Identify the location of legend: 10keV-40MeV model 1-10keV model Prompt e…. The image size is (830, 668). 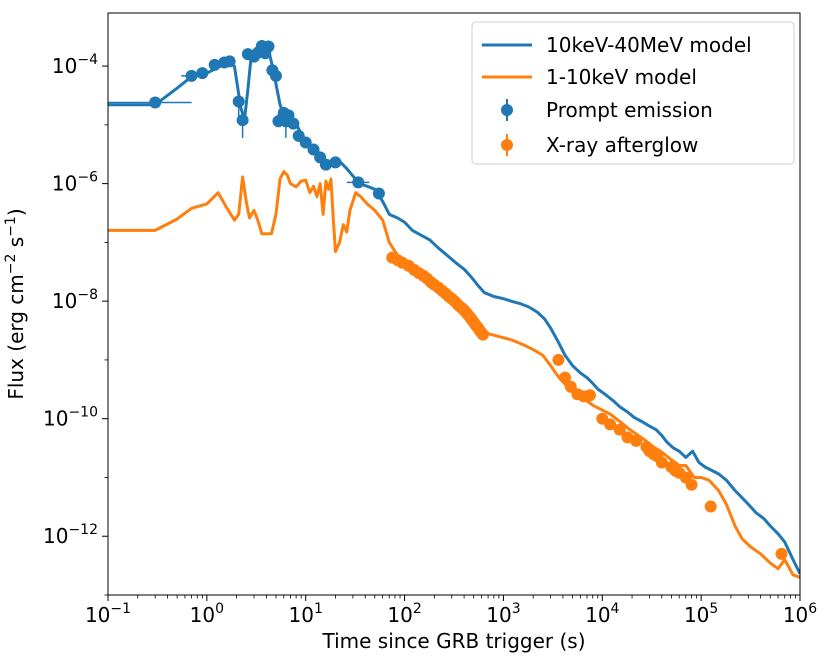
(633, 93).